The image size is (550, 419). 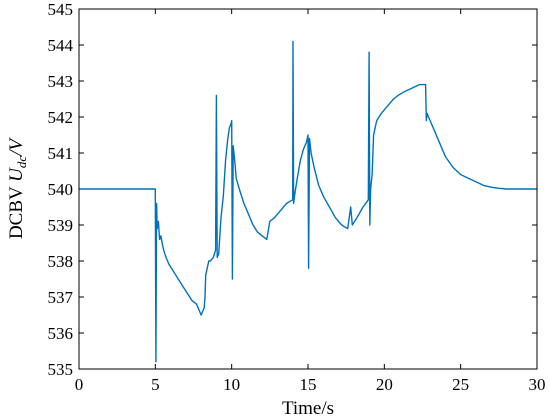 What do you see at coordinates (21, 162) in the screenshot?
I see `y-axis-label-subscript: dc` at bounding box center [21, 162].